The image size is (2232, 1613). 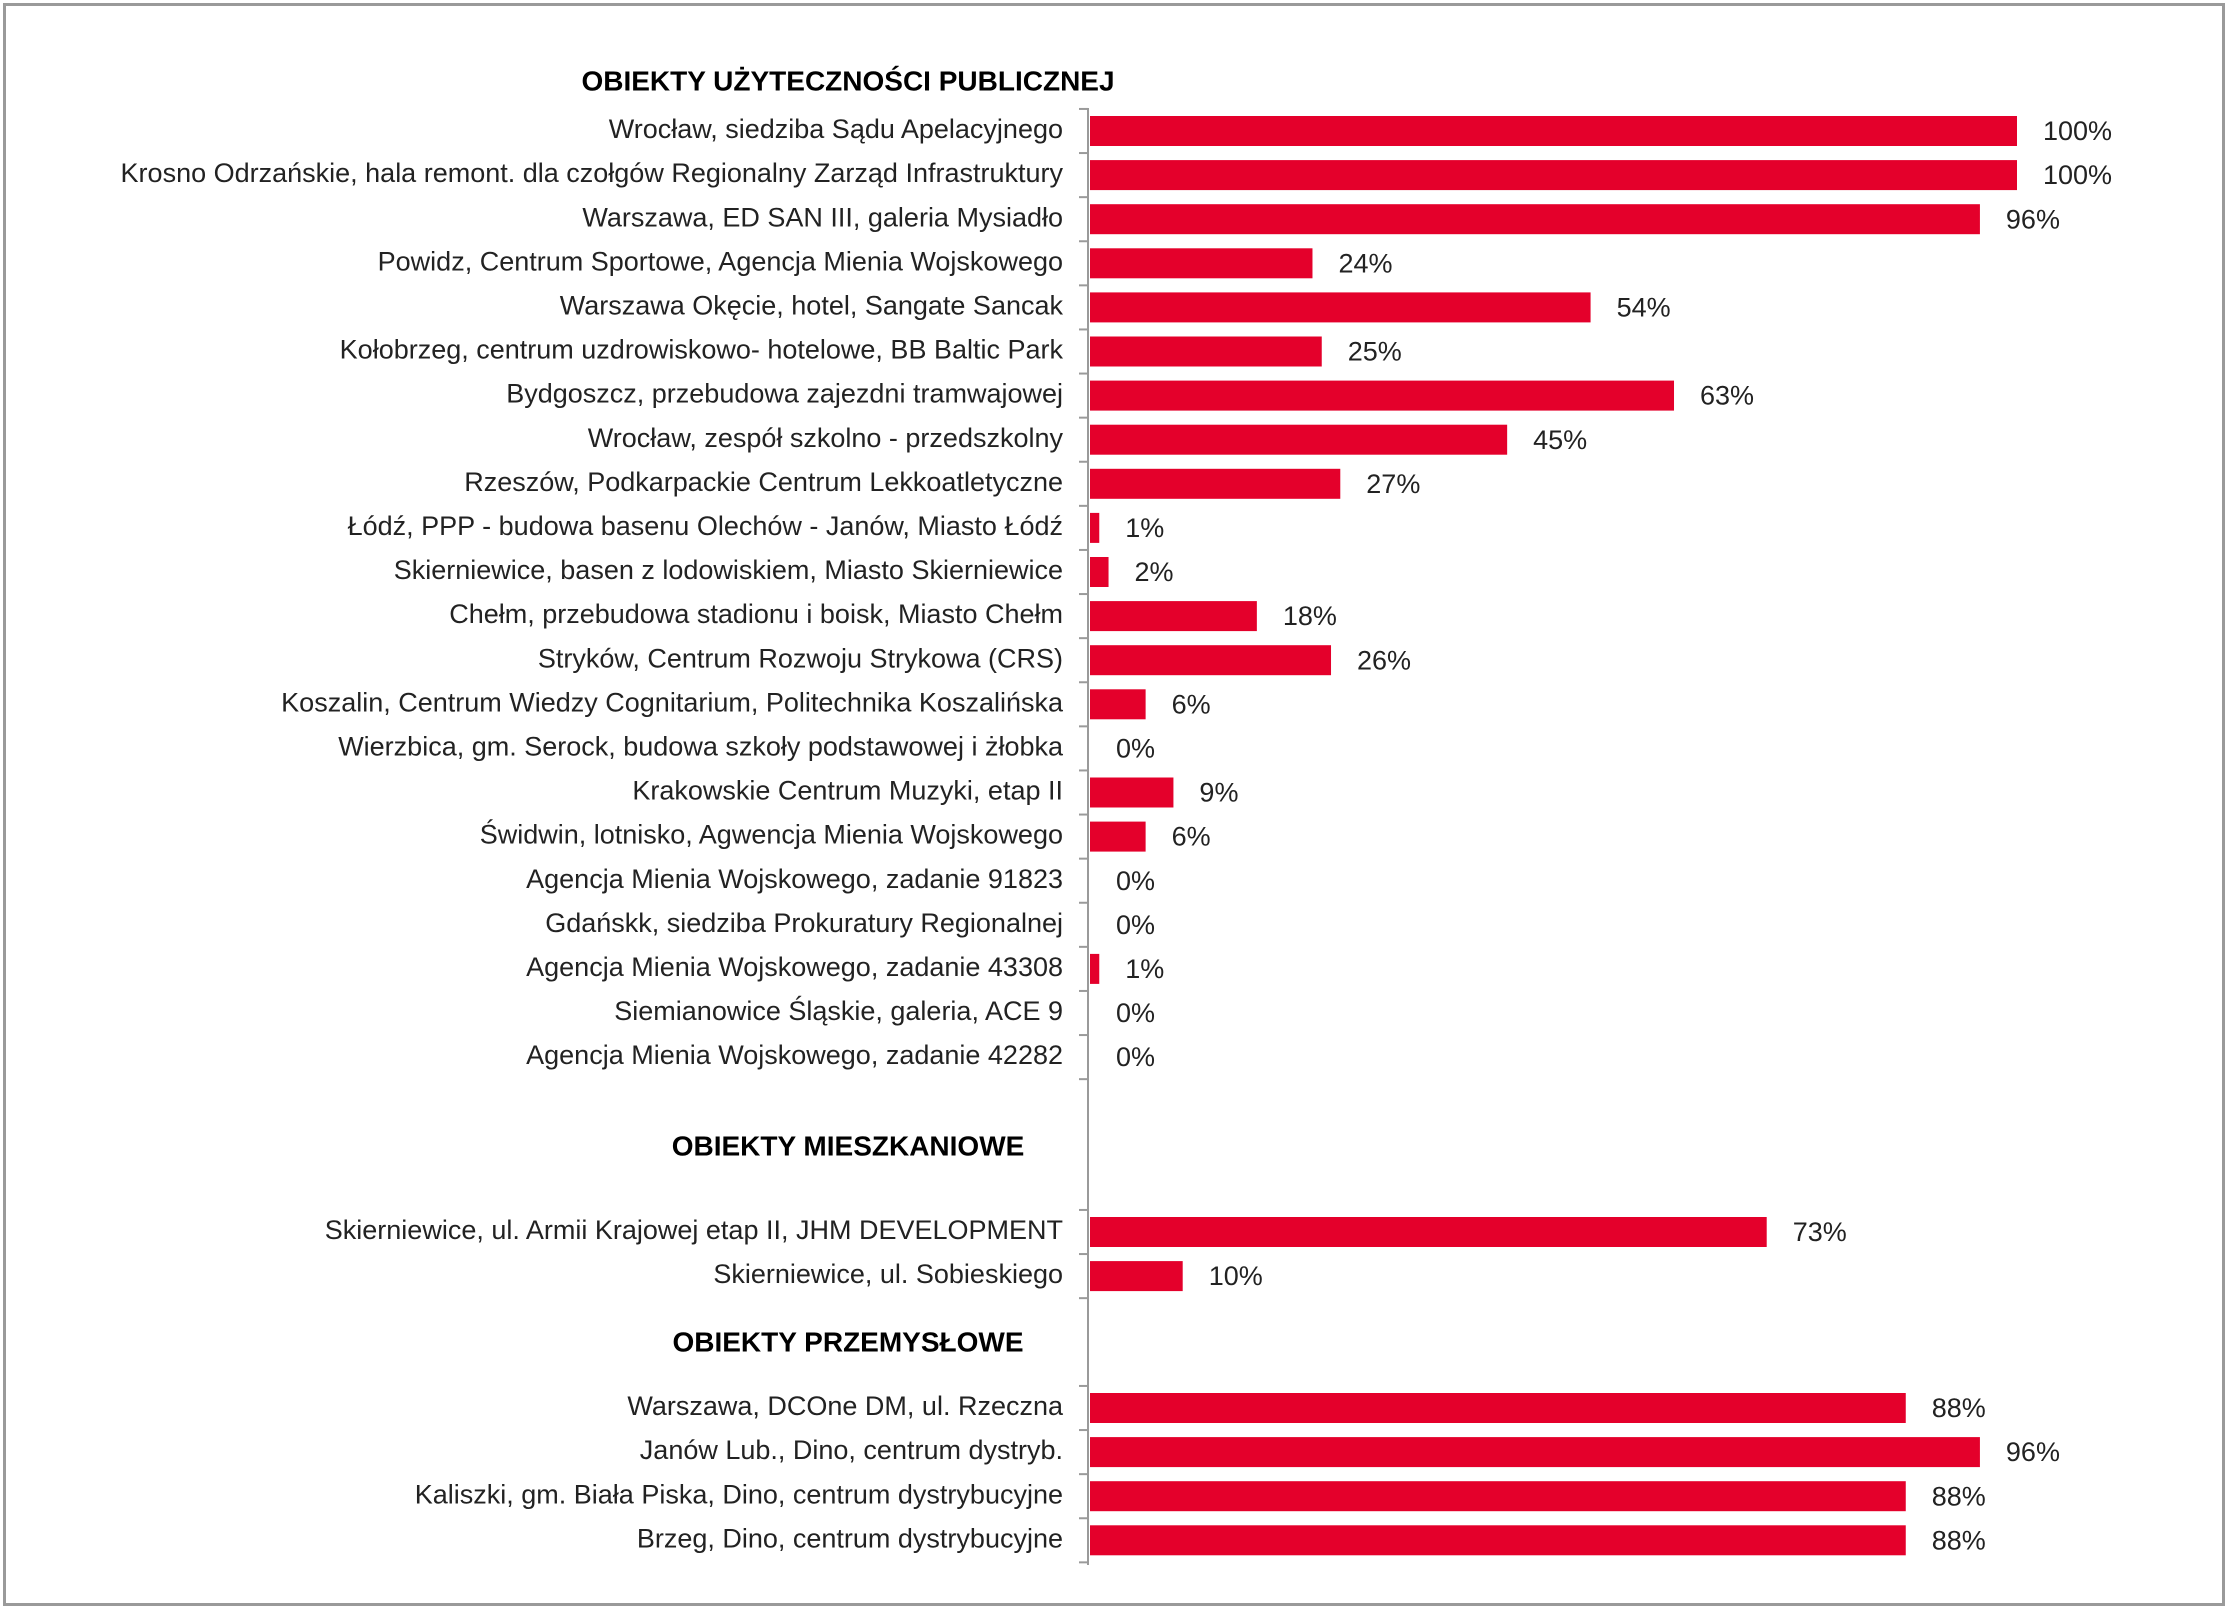 What do you see at coordinates (847, 80) in the screenshot?
I see `section-title: OBIEKTY UŻYTECZNOŚCI PUBLICZNEJ` at bounding box center [847, 80].